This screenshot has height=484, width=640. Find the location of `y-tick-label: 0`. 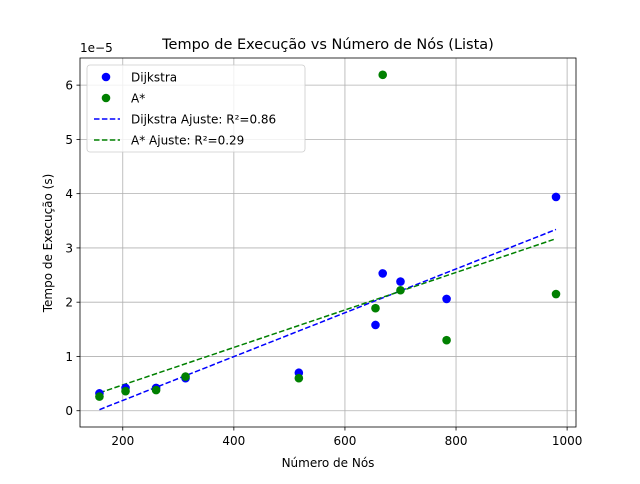

y-tick-label: 0 is located at coordinates (69, 411).